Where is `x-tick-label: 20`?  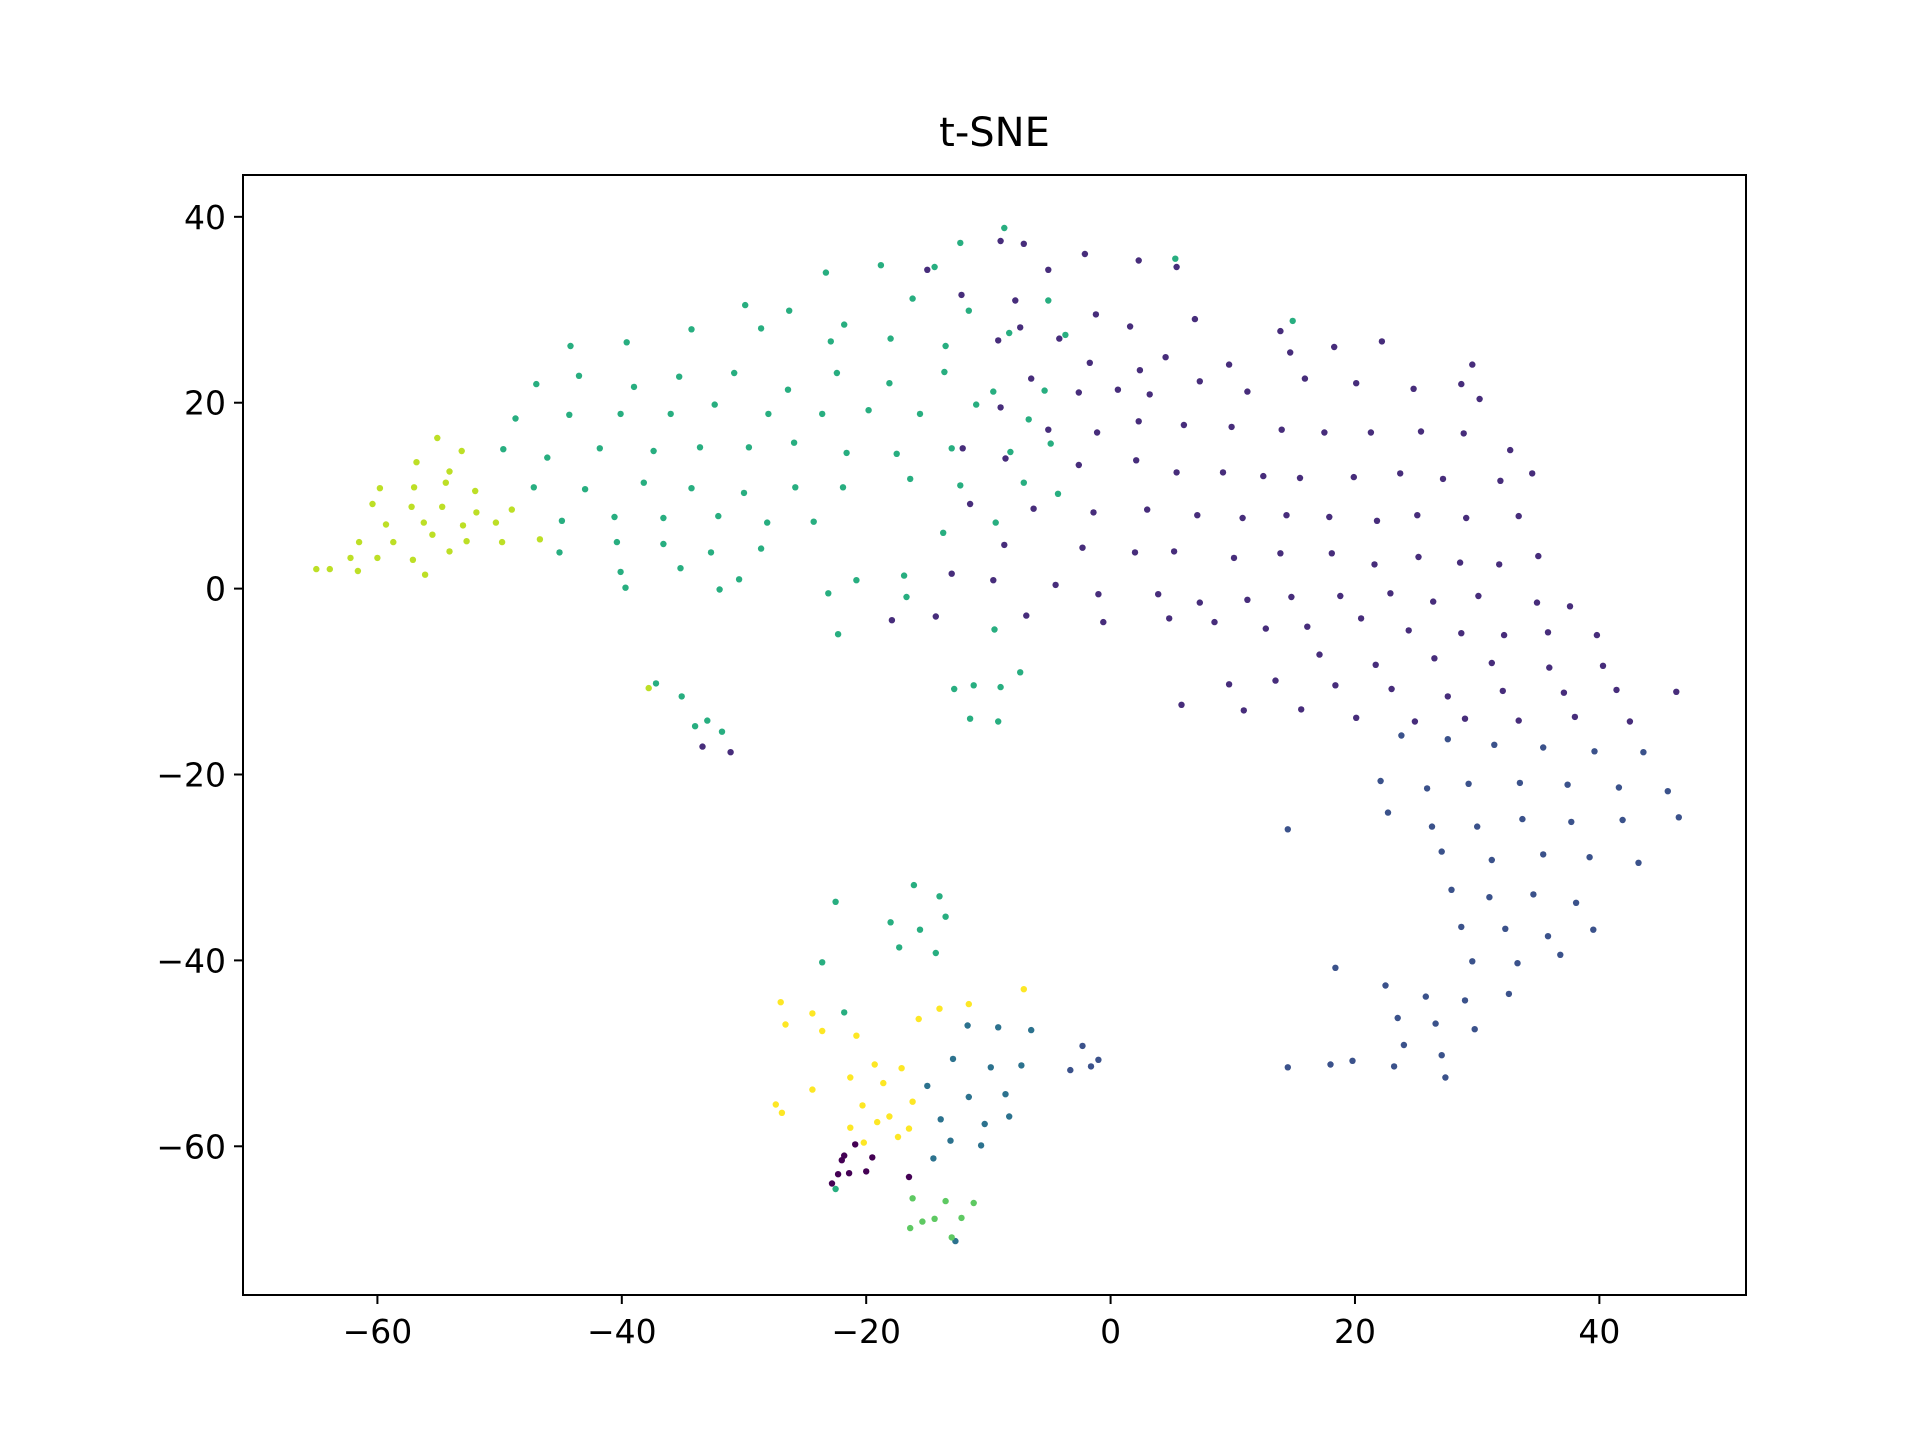
x-tick-label: 20 is located at coordinates (1355, 1331).